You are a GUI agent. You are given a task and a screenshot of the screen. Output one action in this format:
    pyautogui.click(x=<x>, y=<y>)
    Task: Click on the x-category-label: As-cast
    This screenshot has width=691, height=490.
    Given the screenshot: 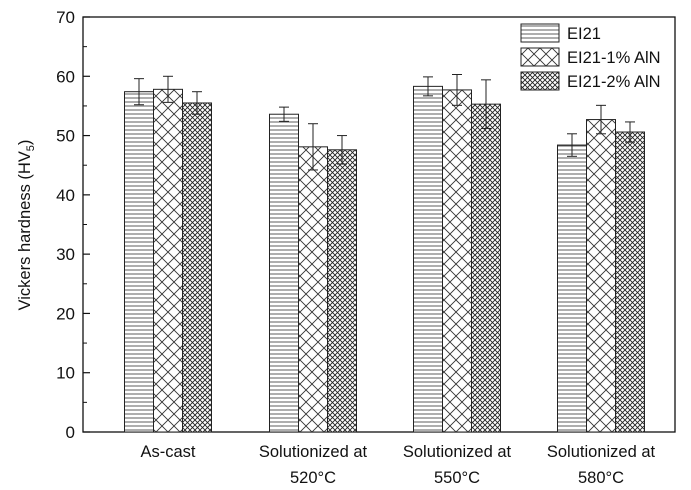 What is the action you would take?
    pyautogui.click(x=167, y=452)
    